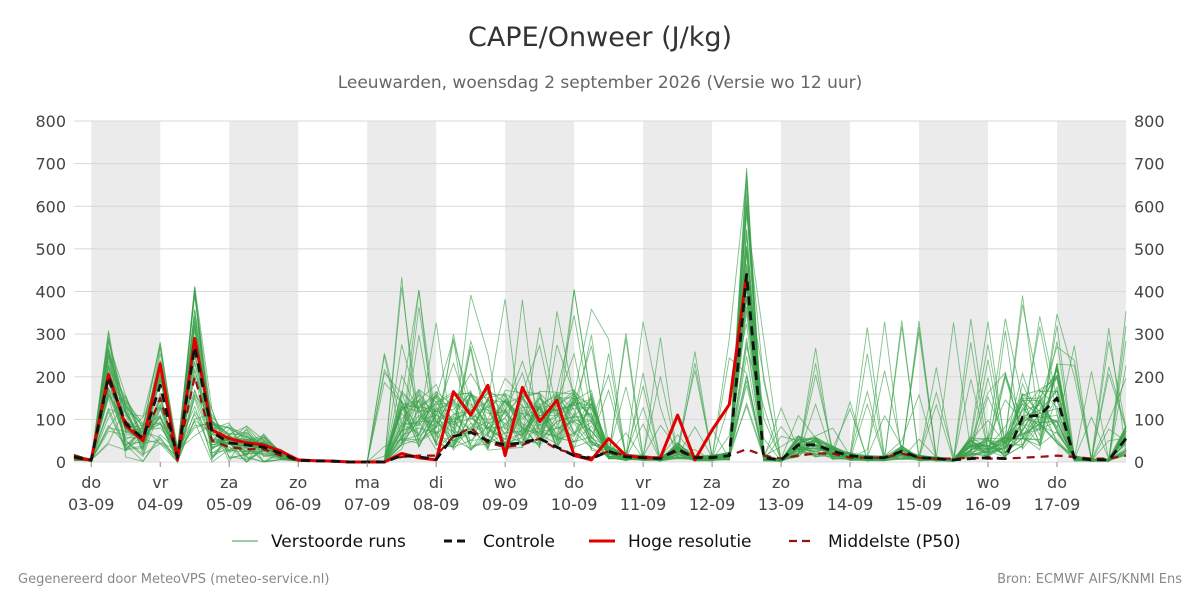  I want to click on y-tick-label-left: 100, so click(50, 419).